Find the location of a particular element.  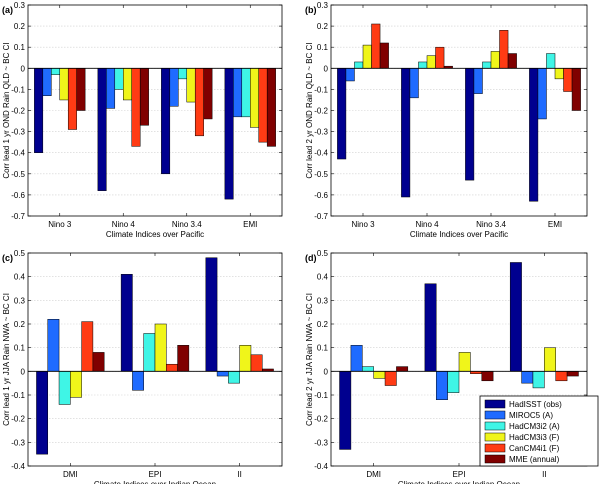

y-axis-label: Corr lead 2 yr OND Rain QLD ~ BC CI is located at coordinates (309, 110).